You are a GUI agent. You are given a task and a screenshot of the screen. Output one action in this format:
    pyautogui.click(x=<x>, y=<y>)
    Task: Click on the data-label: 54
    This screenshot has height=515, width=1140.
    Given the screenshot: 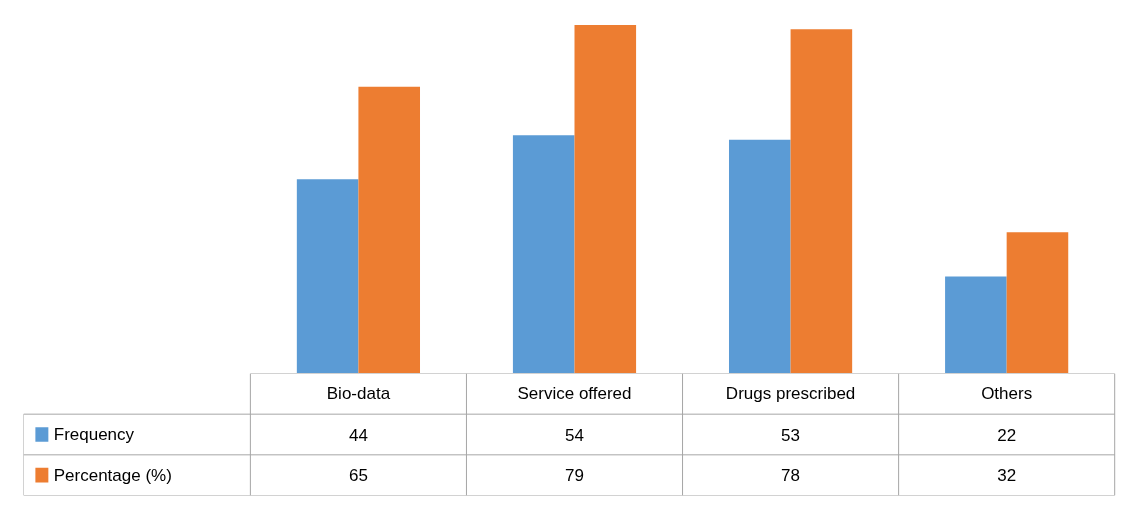 What is the action you would take?
    pyautogui.click(x=574, y=435)
    